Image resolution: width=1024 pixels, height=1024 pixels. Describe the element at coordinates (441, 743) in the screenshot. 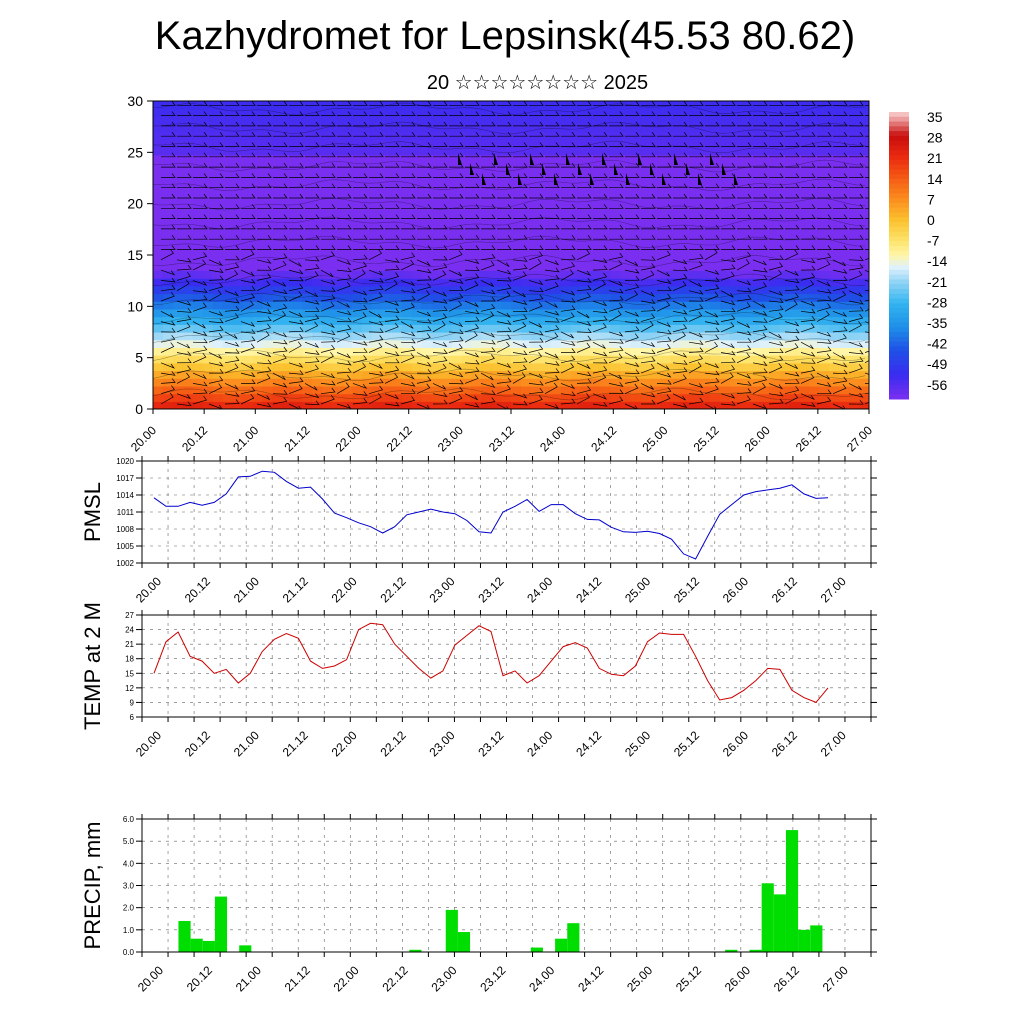

I see `x-tick-label: 23.00` at that location.